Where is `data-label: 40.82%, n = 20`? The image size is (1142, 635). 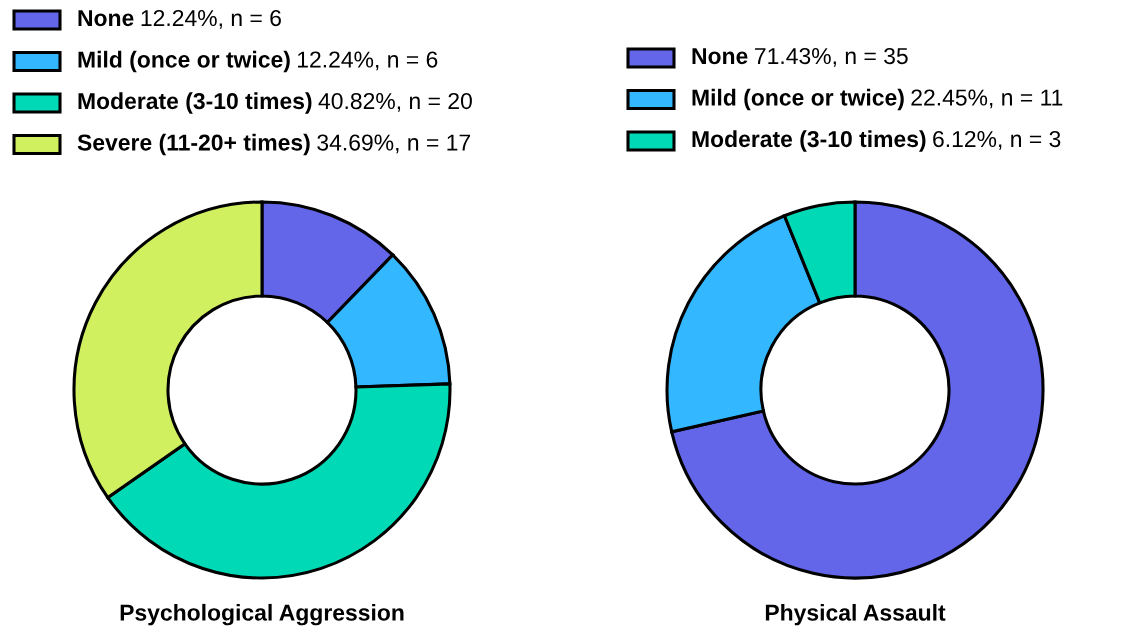
data-label: 40.82%, n = 20 is located at coordinates (395, 102).